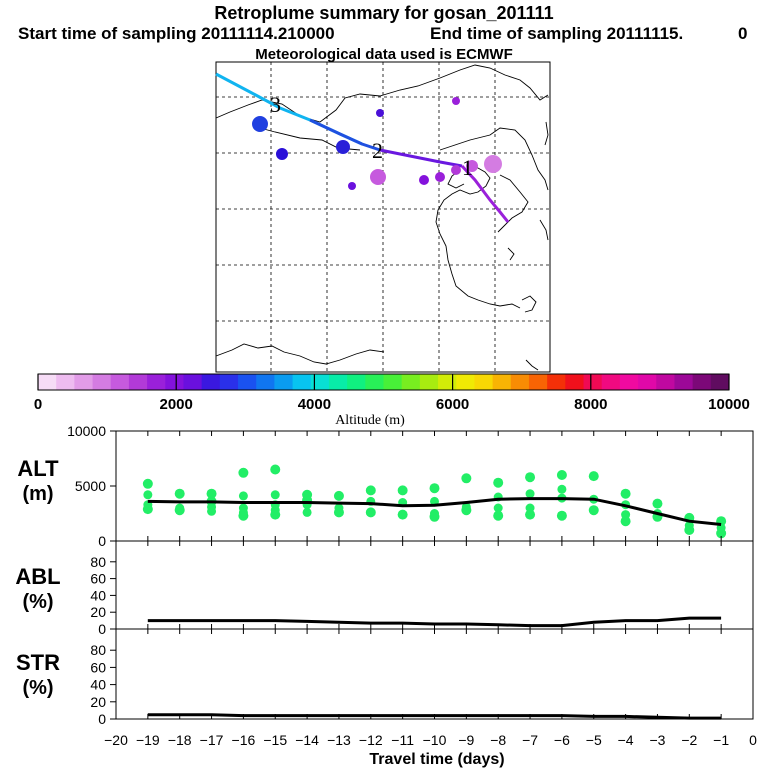 The height and width of the screenshot is (768, 768). Describe the element at coordinates (590, 404) in the screenshot. I see `colorbar-tick-label: 8000` at that location.